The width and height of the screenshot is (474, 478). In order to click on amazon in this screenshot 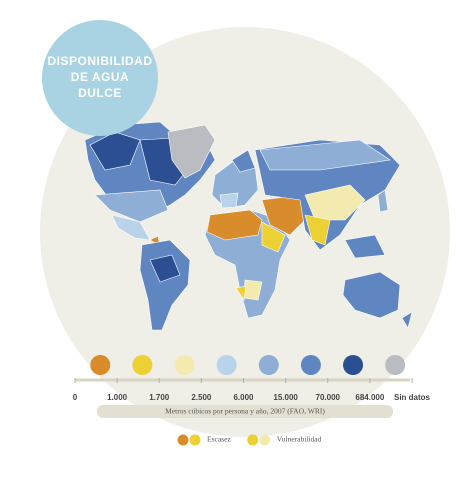, I will do `click(165, 268)`.